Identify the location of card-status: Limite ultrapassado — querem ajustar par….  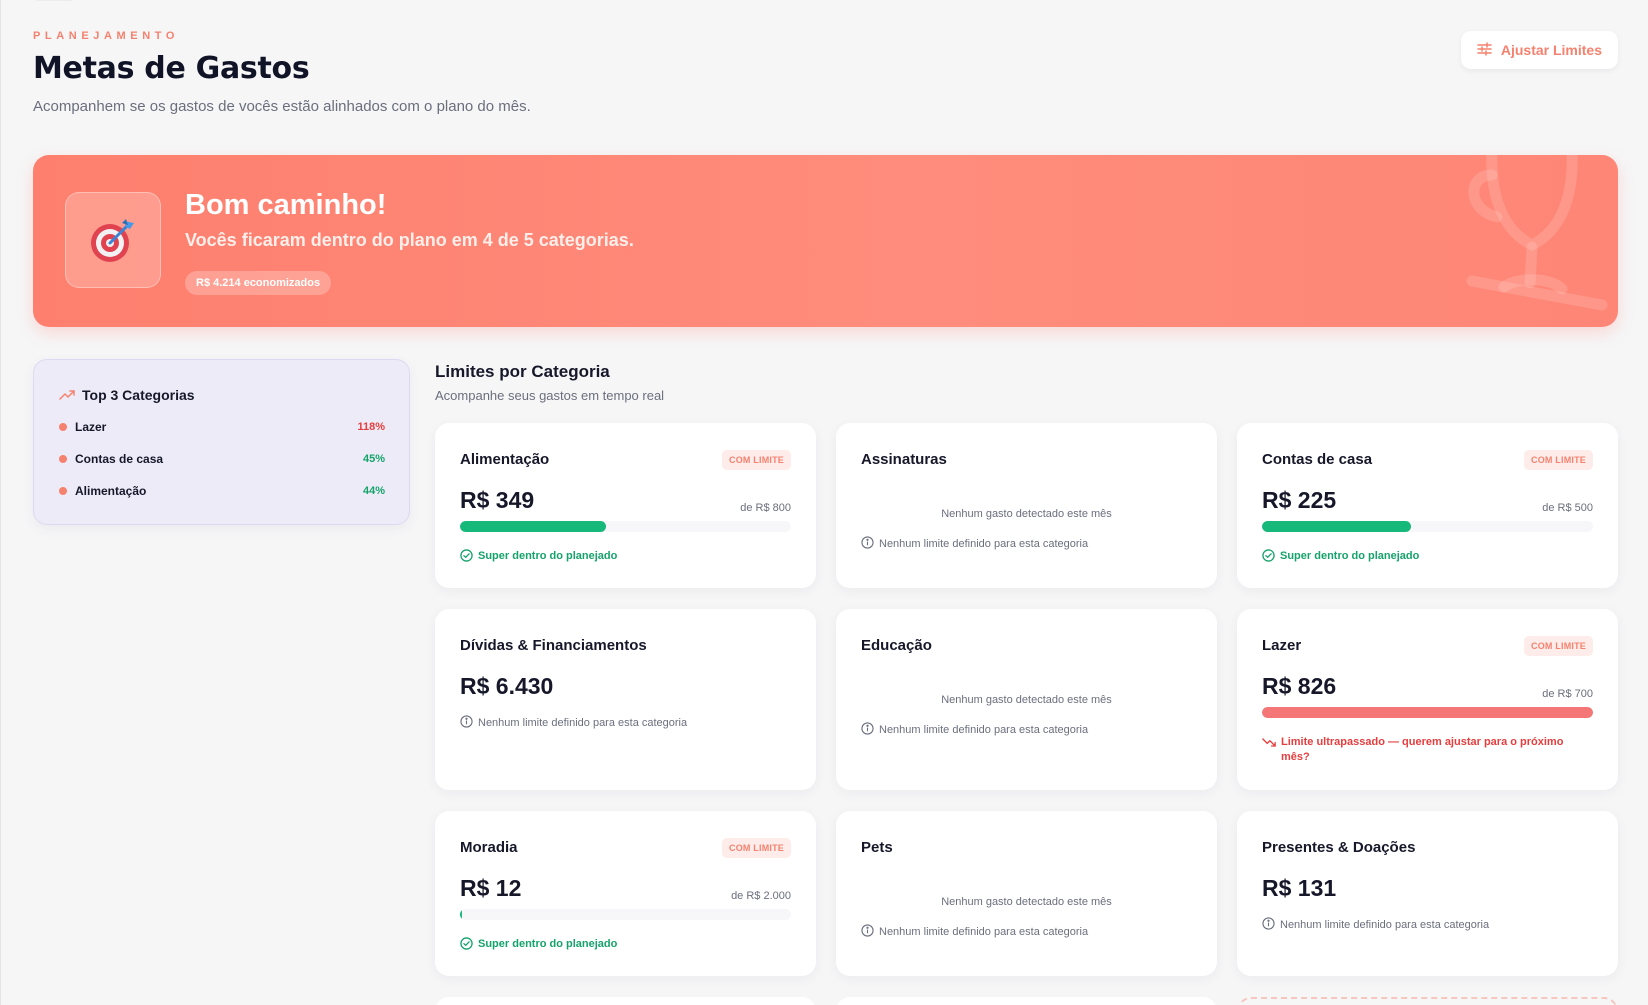
(1422, 750).